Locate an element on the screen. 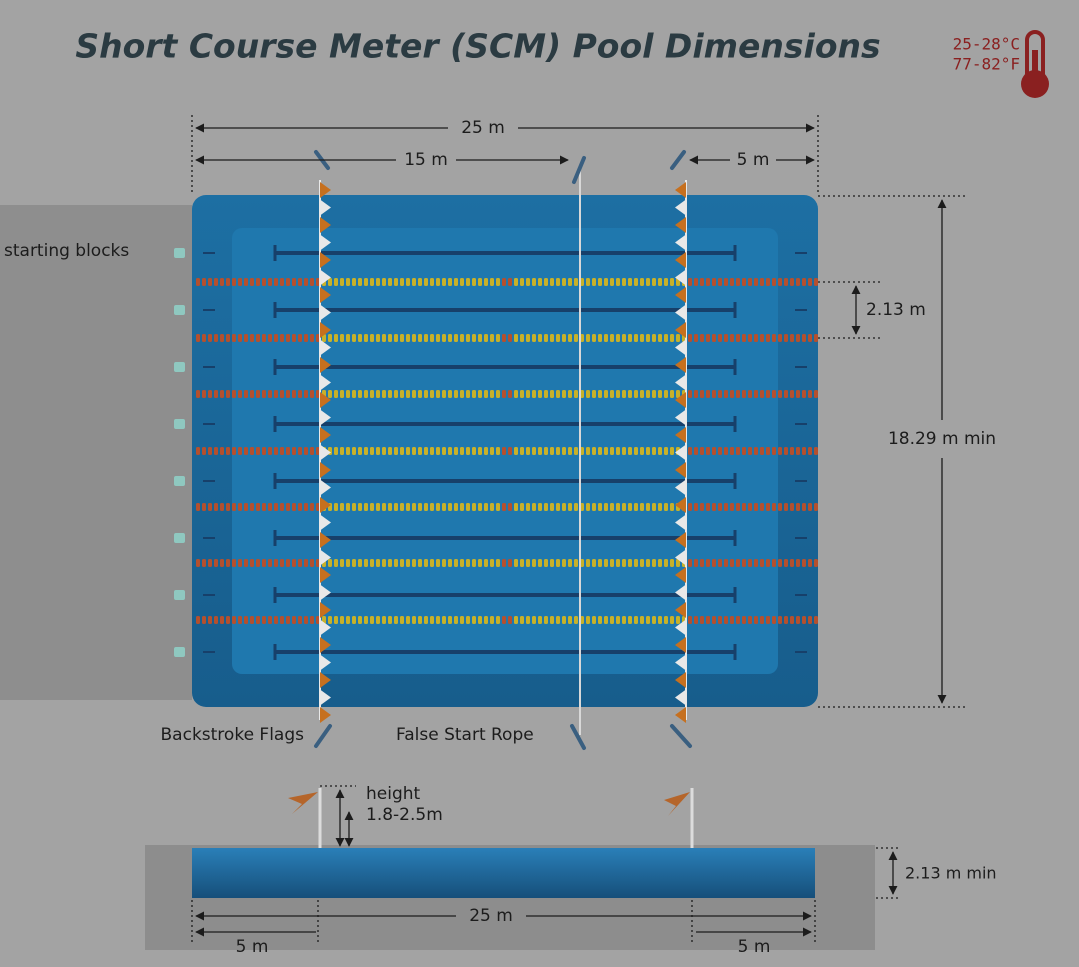 This screenshot has height=967, width=1079. end-section-label: 5 m is located at coordinates (753, 160).